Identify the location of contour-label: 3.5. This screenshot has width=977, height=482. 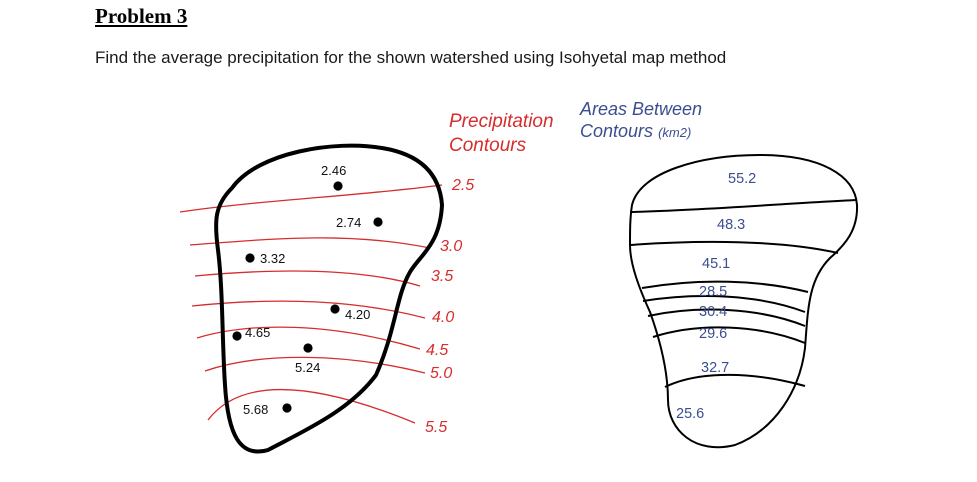
(442, 276).